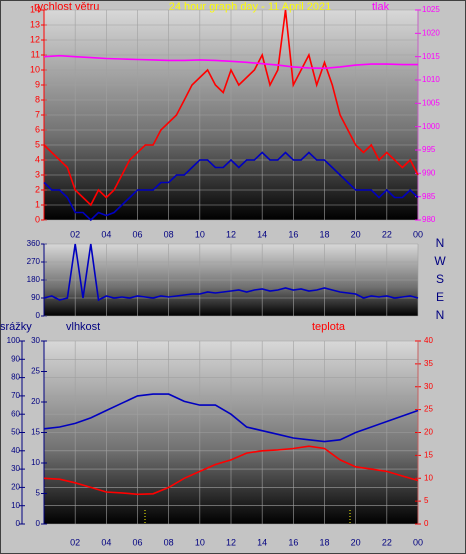 This screenshot has width=466, height=554. What do you see at coordinates (83, 327) in the screenshot?
I see `axis-label: vlhkost` at bounding box center [83, 327].